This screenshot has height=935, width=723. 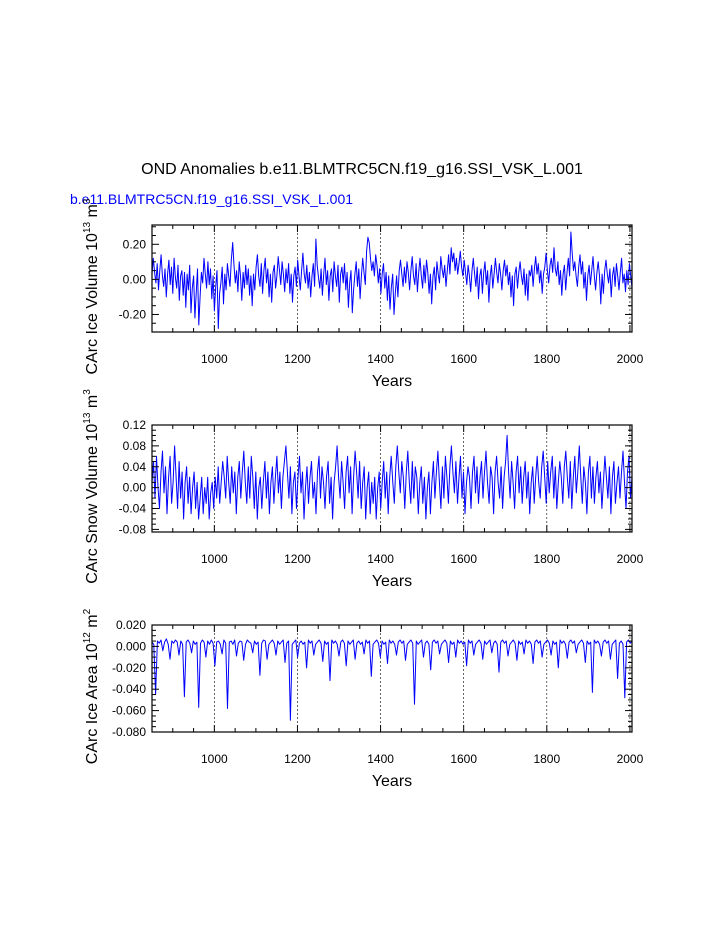 I want to click on y-axis-label: CArc Ice Area 1012 m2, so click(x=91, y=686).